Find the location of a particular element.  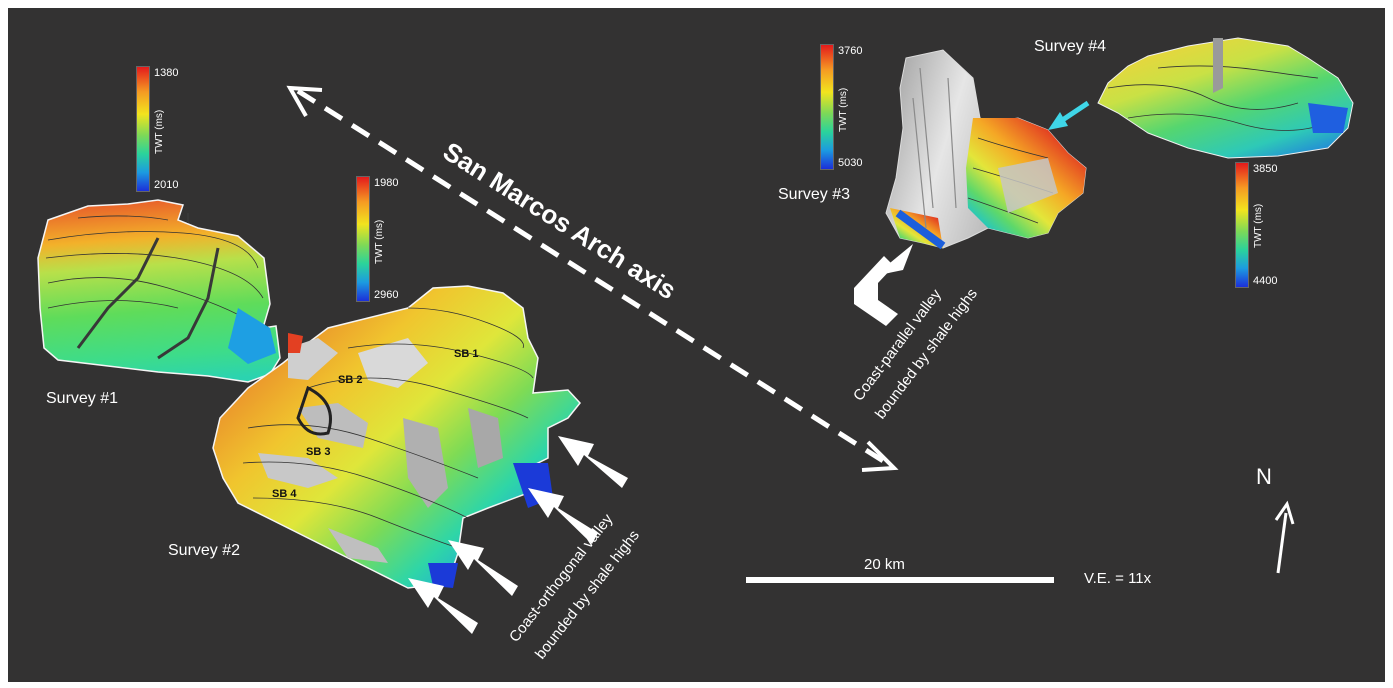

colorbar-1-bottom: 2010 is located at coordinates (166, 185).